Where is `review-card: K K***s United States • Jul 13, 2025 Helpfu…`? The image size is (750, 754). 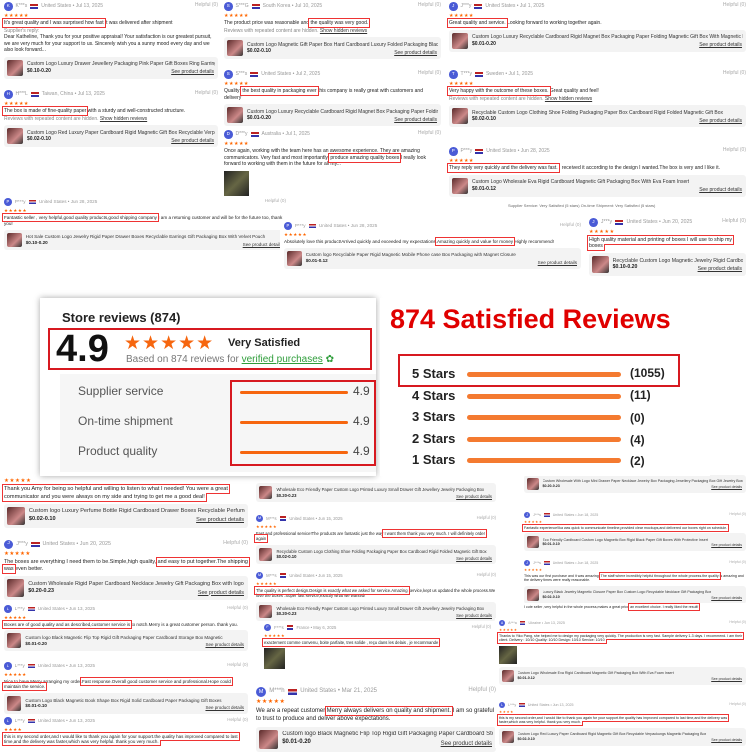
review-card: K K***s United States • Jul 13, 2025 Helpfu… is located at coordinates (111, 40).